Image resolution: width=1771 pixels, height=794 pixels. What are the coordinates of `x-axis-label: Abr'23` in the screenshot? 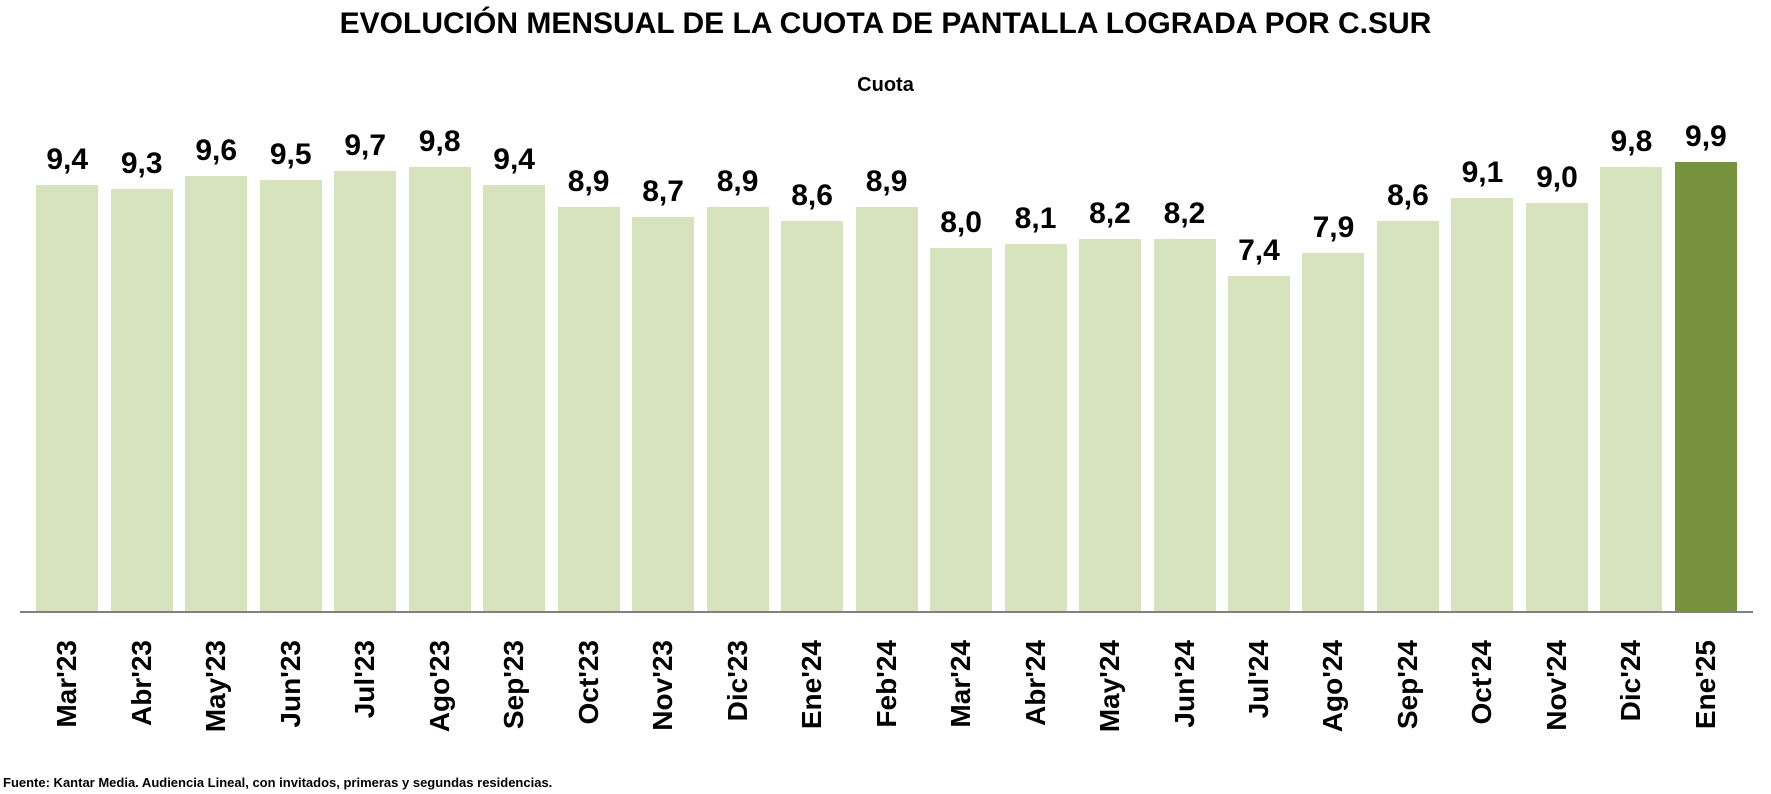 It's located at (141, 683).